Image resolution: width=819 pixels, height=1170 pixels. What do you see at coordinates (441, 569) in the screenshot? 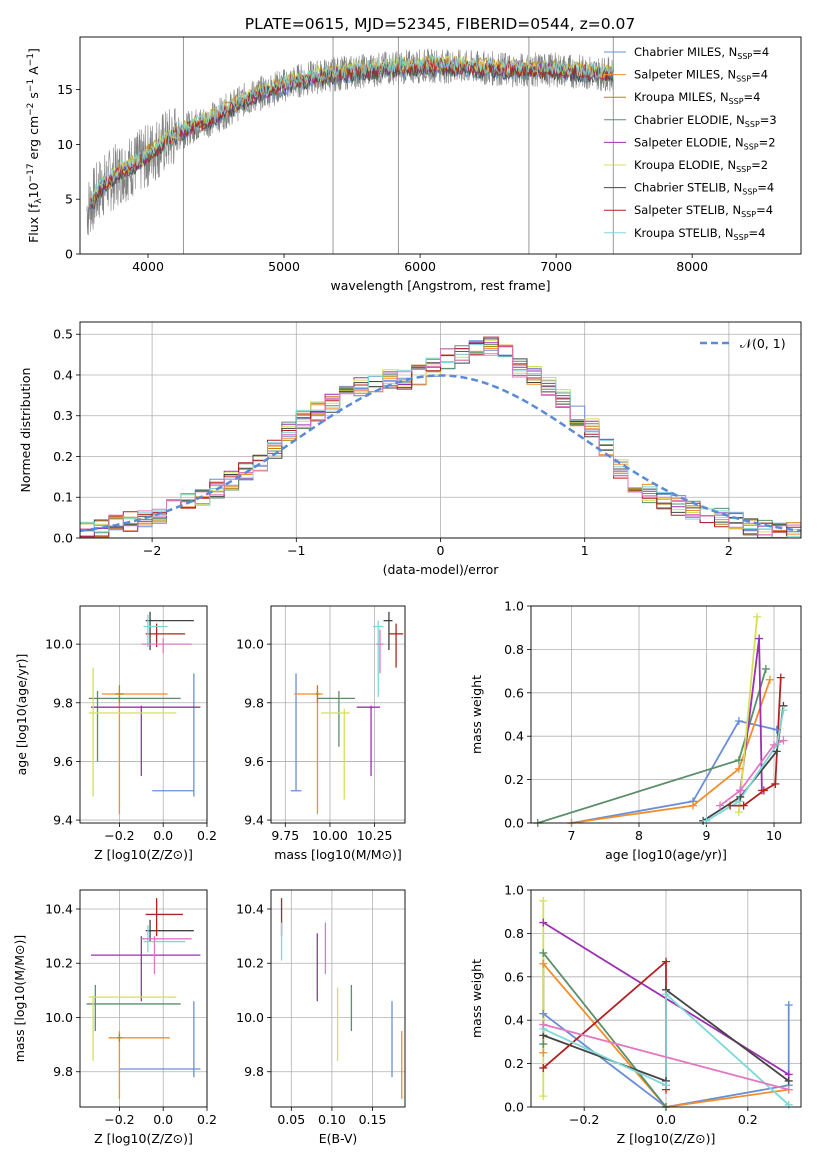
I see `x-axis-label: (data-model)/error` at bounding box center [441, 569].